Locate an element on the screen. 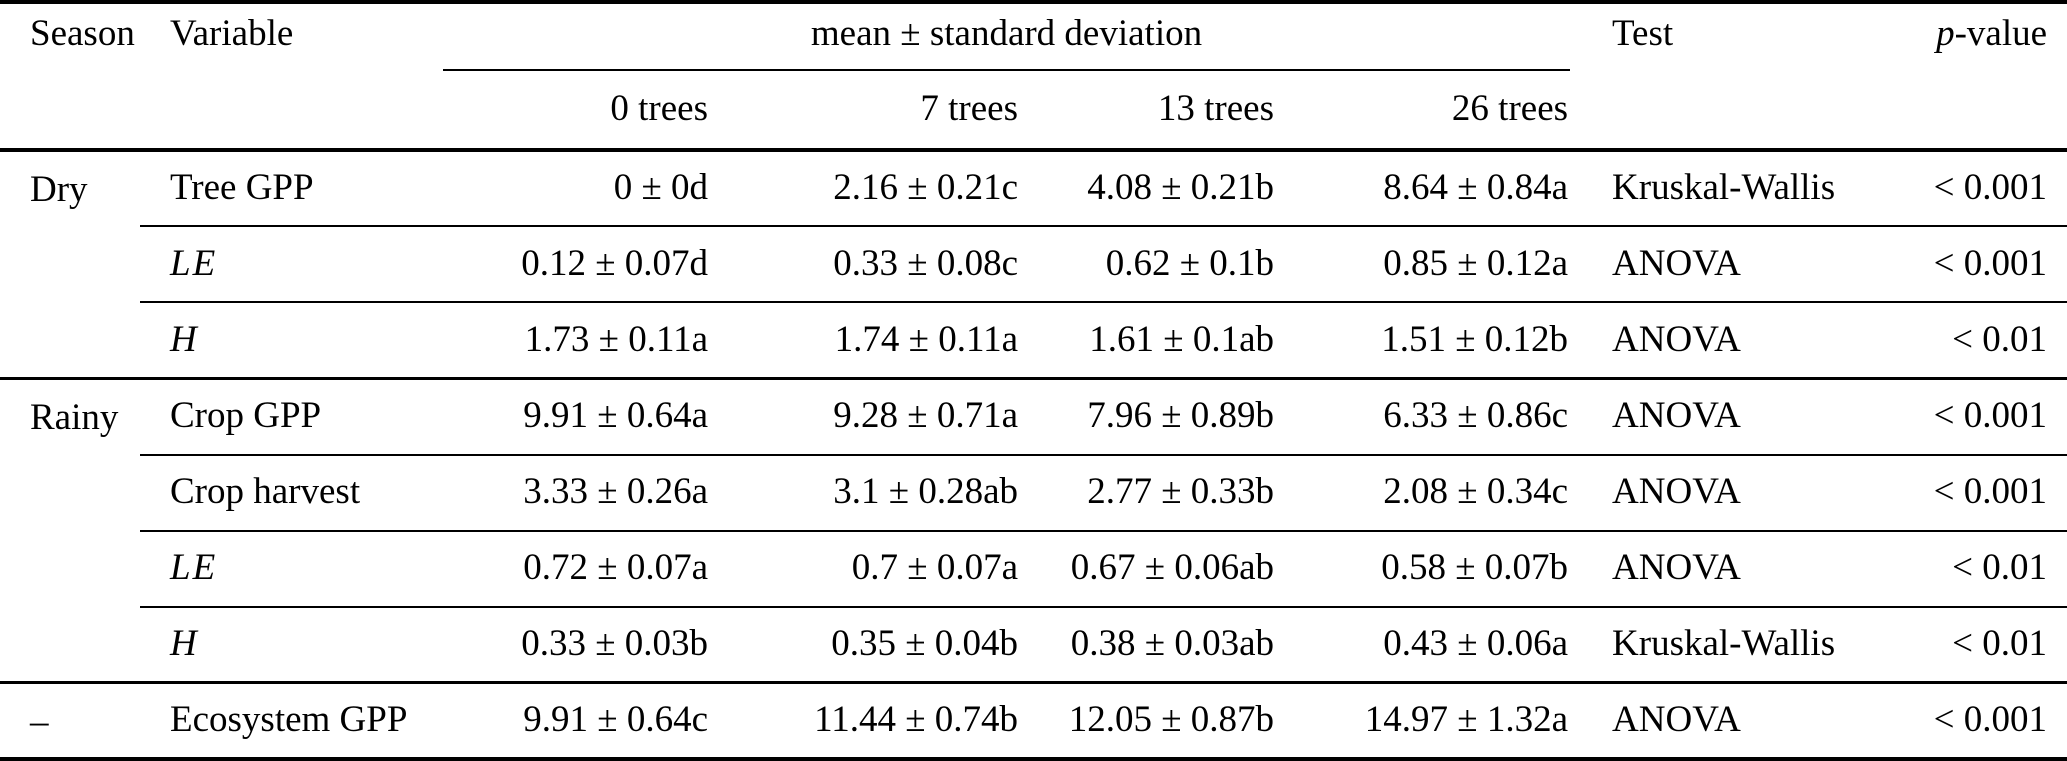 This screenshot has height=761, width=2067. value-cell-13-trees: 0.38 ± 0.03ab is located at coordinates (1148, 644).